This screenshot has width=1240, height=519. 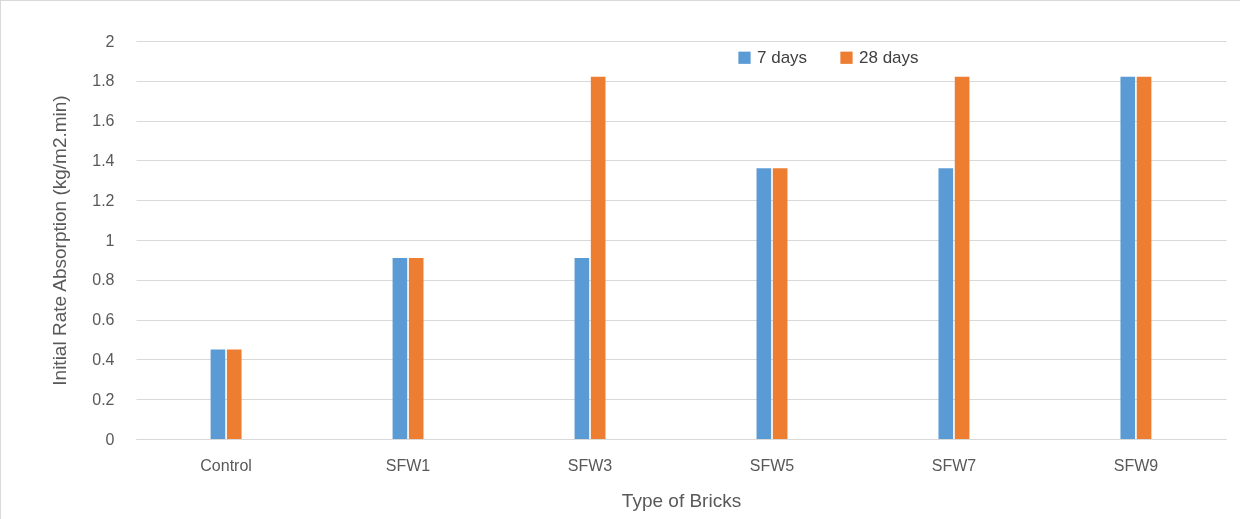 What do you see at coordinates (110, 41) in the screenshot?
I see `y-tick-label: 2` at bounding box center [110, 41].